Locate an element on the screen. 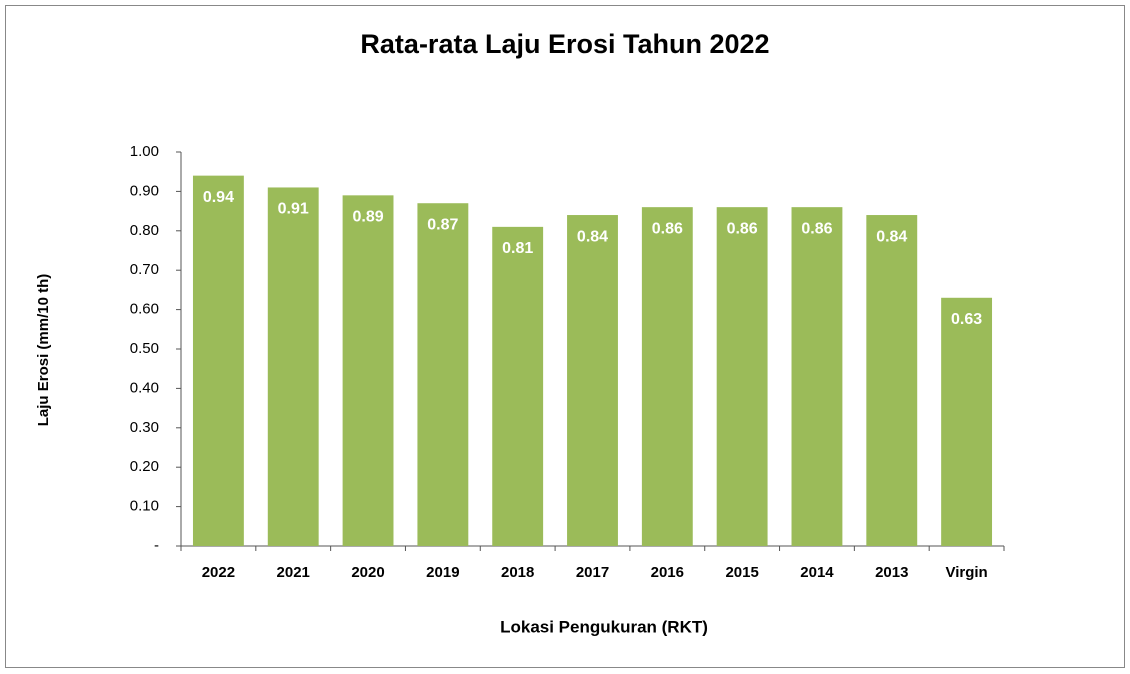  y-tick-label: 0.40 is located at coordinates (144, 387).